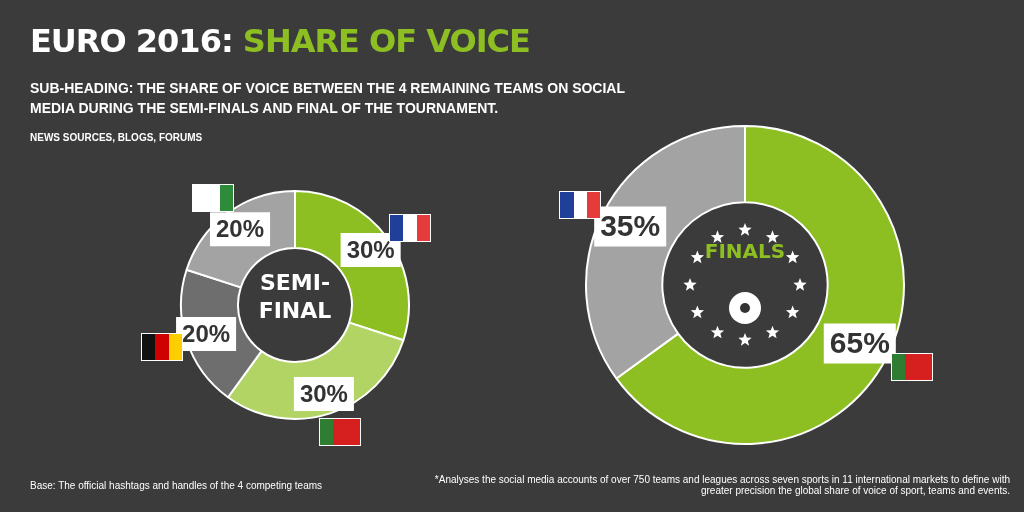 The height and width of the screenshot is (512, 1024). Describe the element at coordinates (630, 225) in the screenshot. I see `data-label: 35%` at that location.